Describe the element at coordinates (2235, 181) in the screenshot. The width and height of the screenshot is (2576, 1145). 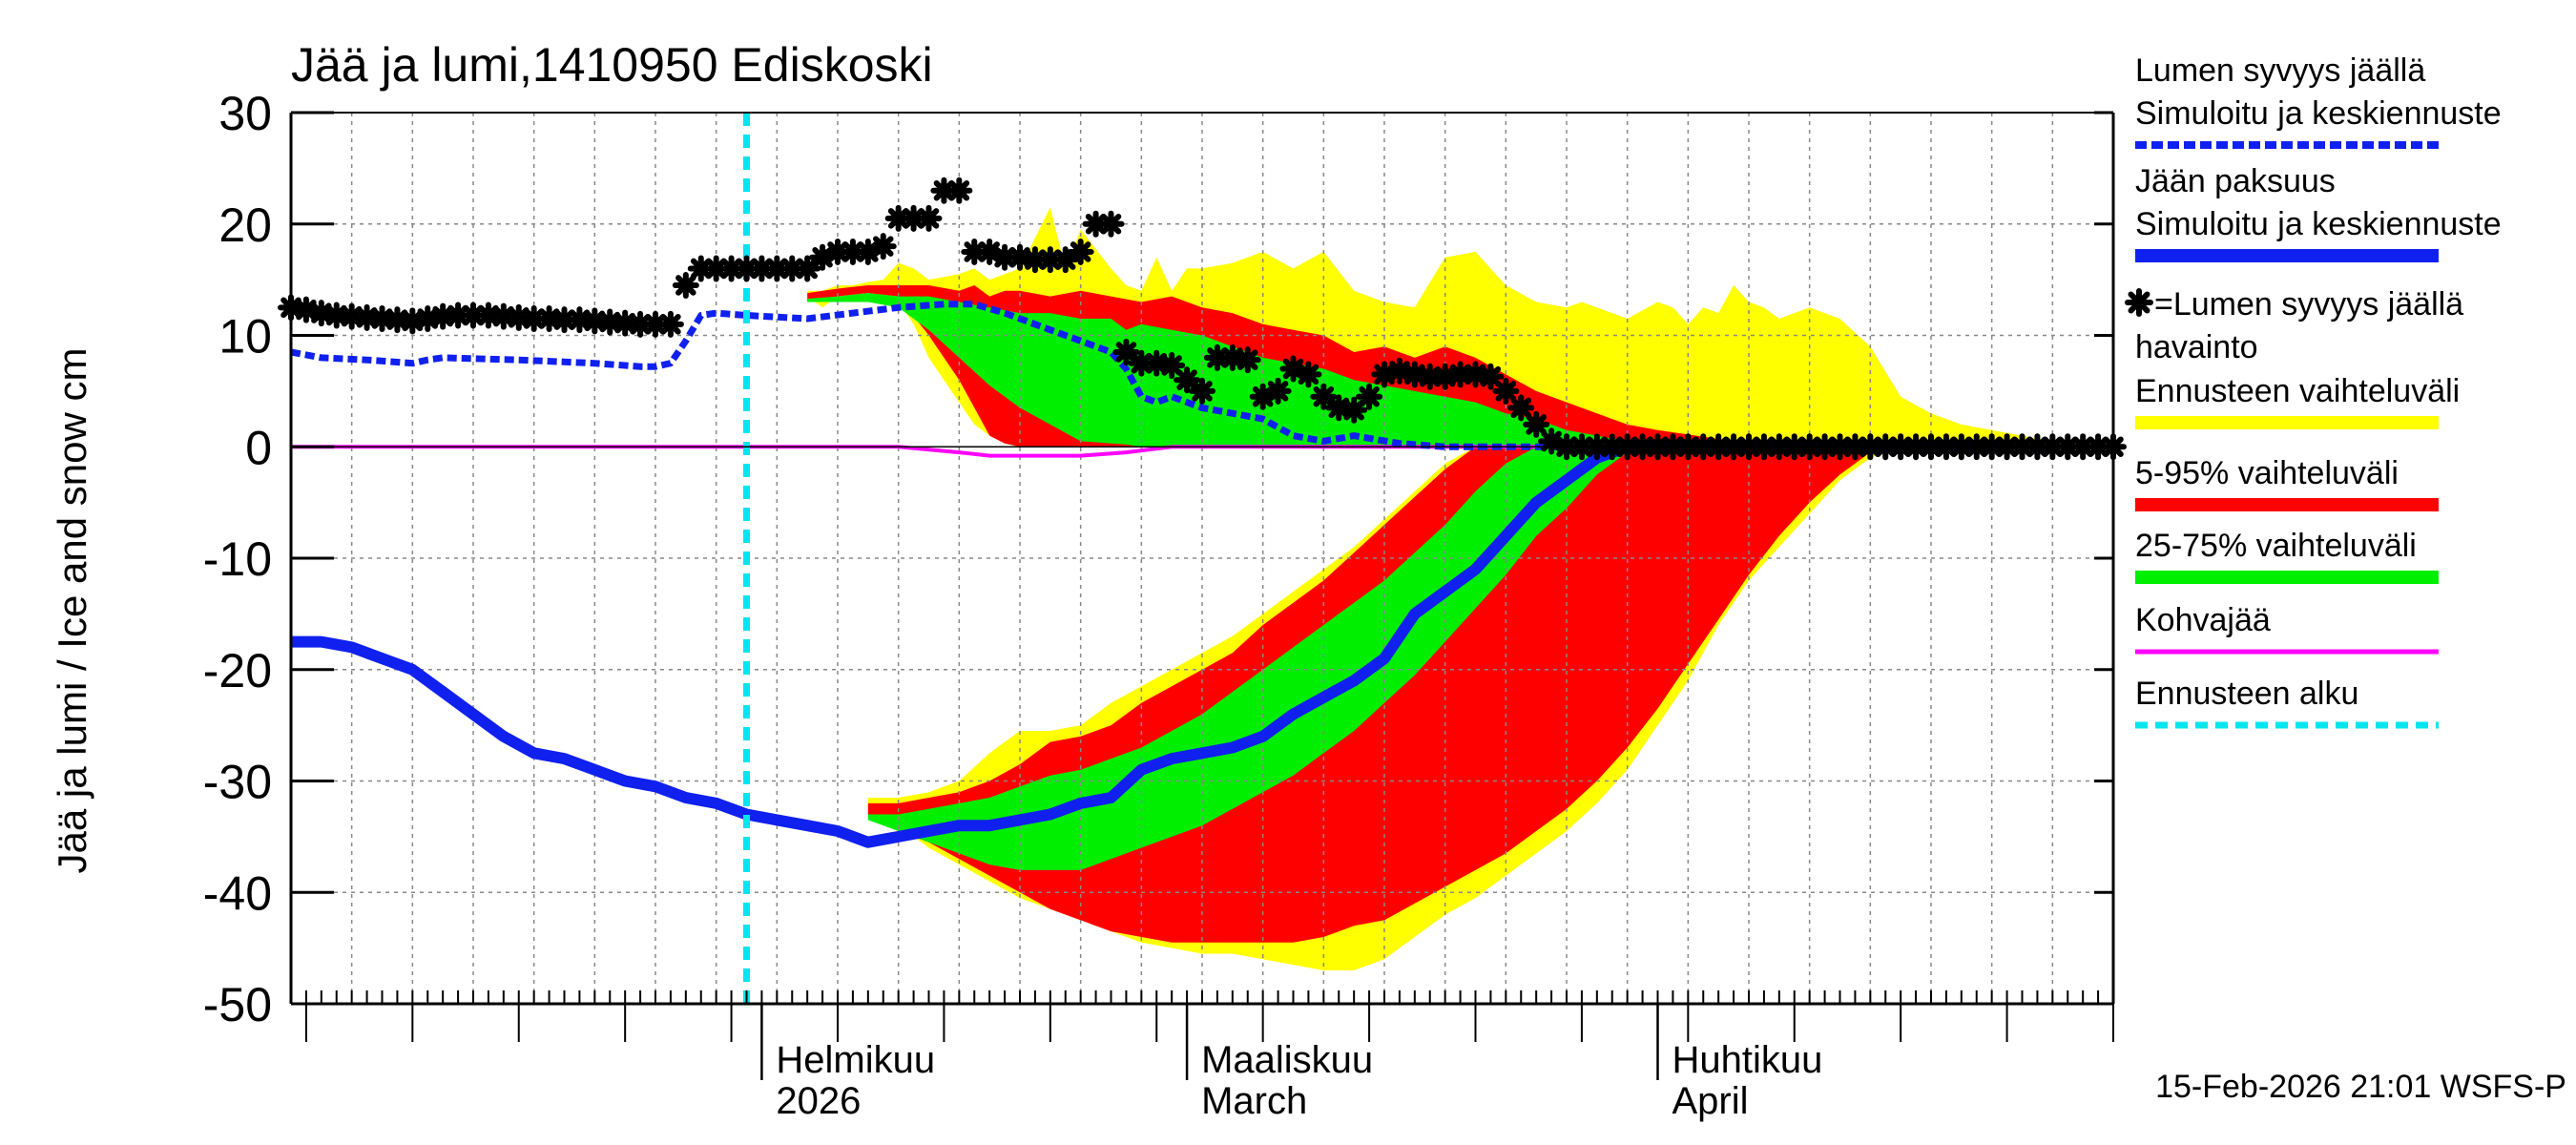
I see `legend-label: Jään paksuus` at that location.